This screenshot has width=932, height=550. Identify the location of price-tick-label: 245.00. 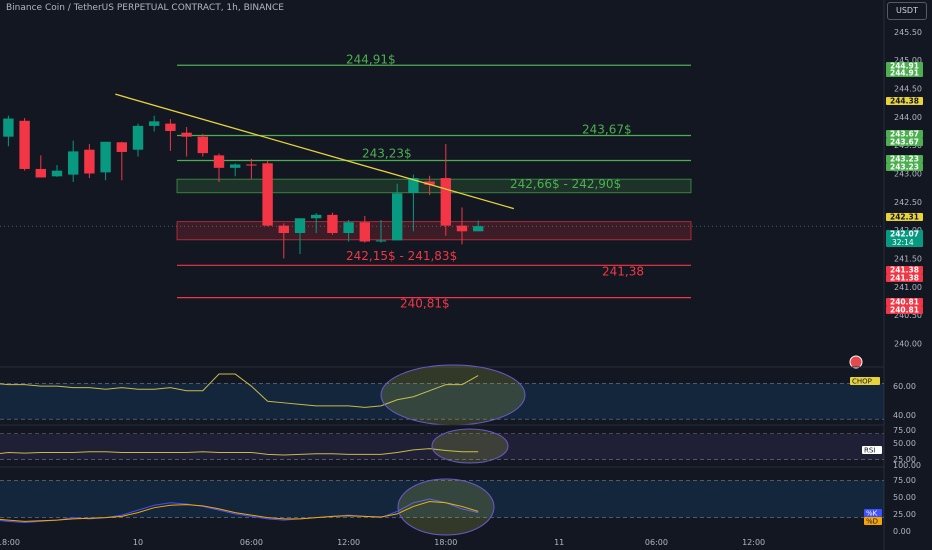
(908, 60).